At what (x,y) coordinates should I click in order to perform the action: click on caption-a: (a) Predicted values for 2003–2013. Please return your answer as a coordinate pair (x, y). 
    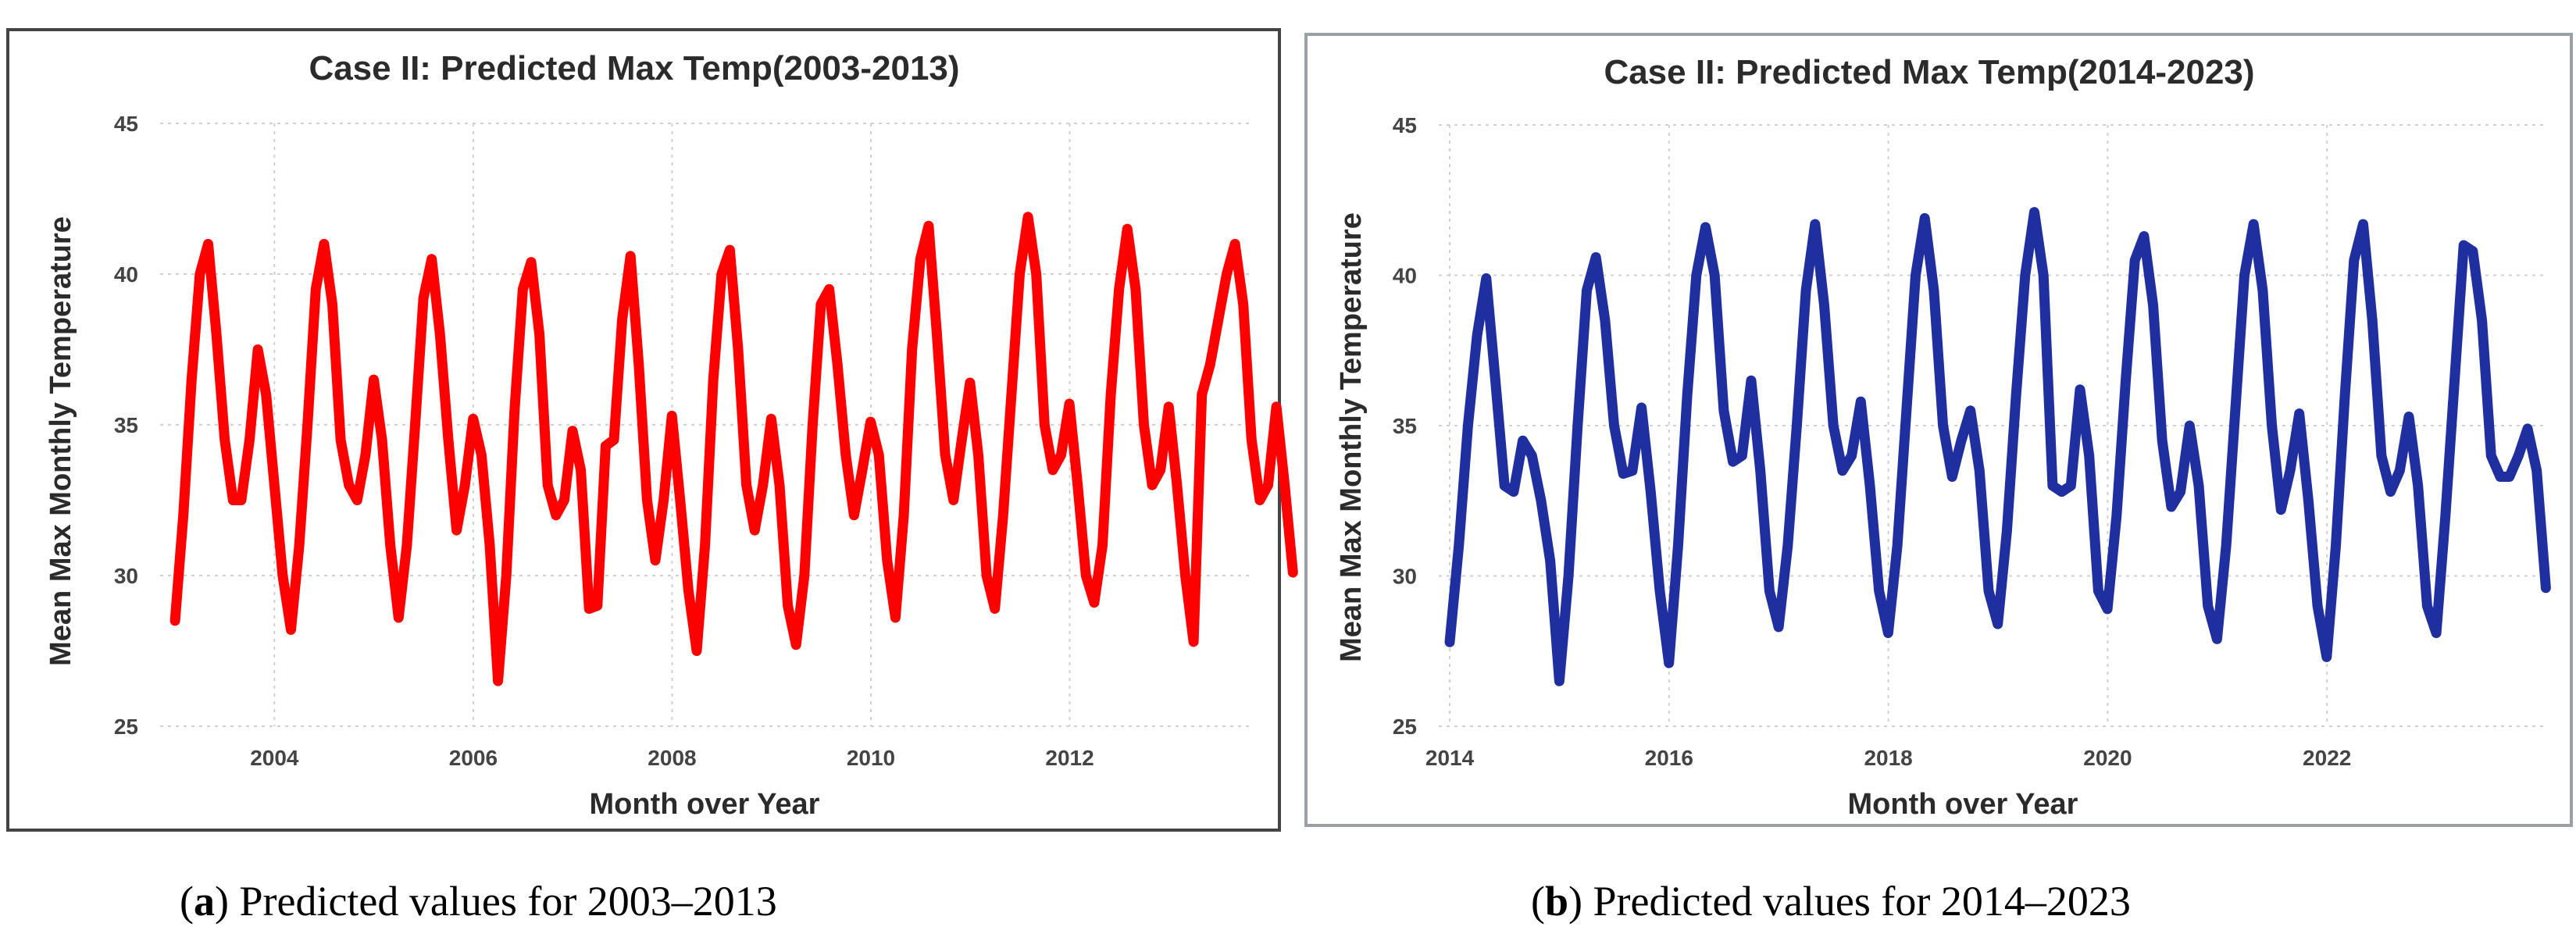
    Looking at the image, I should click on (478, 901).